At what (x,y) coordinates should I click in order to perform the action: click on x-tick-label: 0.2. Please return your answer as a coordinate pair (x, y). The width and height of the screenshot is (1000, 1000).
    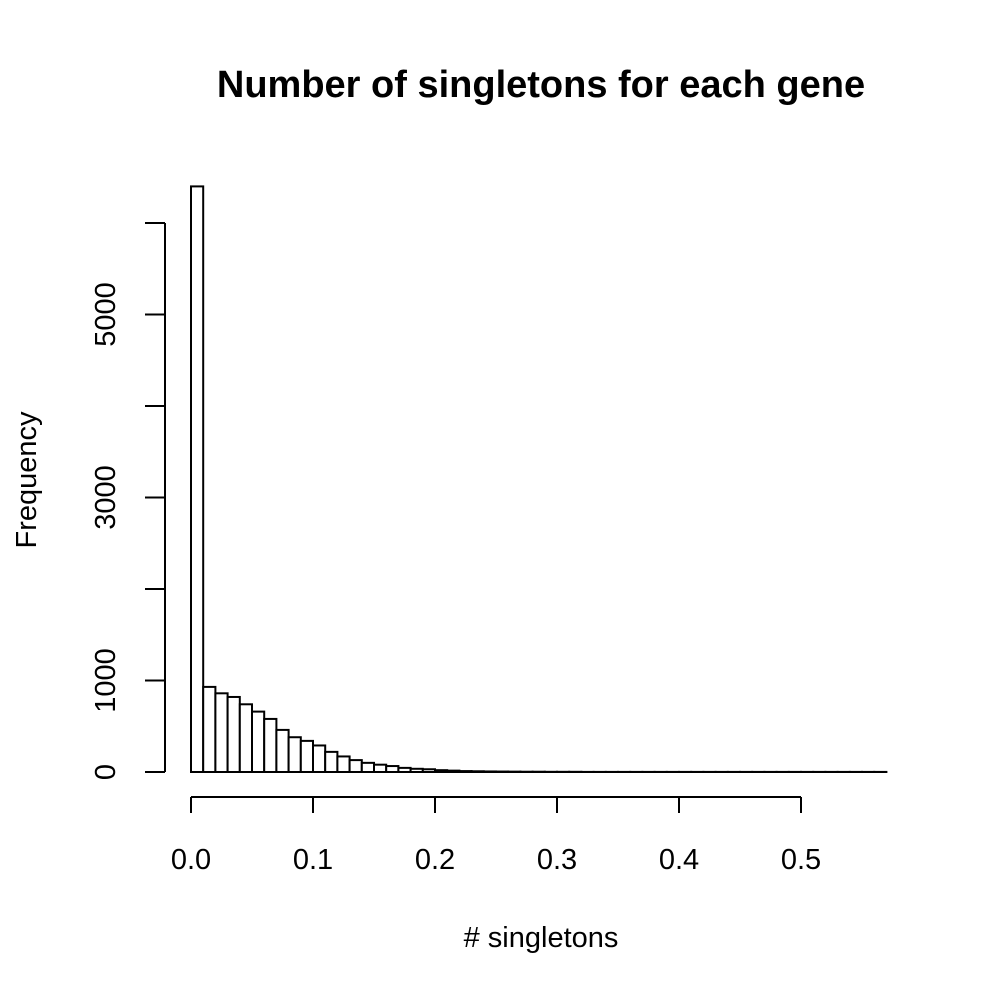
    Looking at the image, I should click on (435, 860).